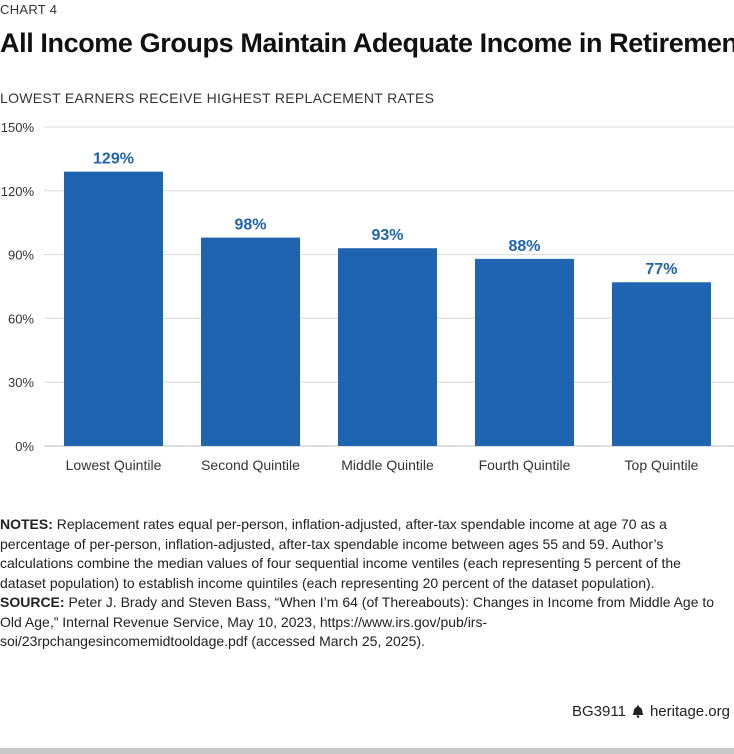  Describe the element at coordinates (525, 465) in the screenshot. I see `x-tick-label: Fourth Quintile` at that location.